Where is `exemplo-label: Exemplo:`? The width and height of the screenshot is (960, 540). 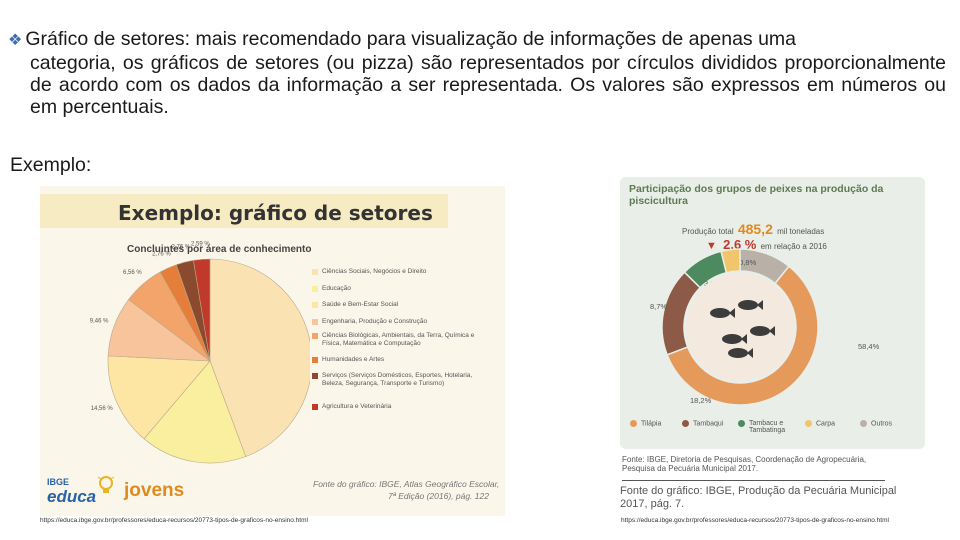
exemplo-label: Exemplo: is located at coordinates (51, 165).